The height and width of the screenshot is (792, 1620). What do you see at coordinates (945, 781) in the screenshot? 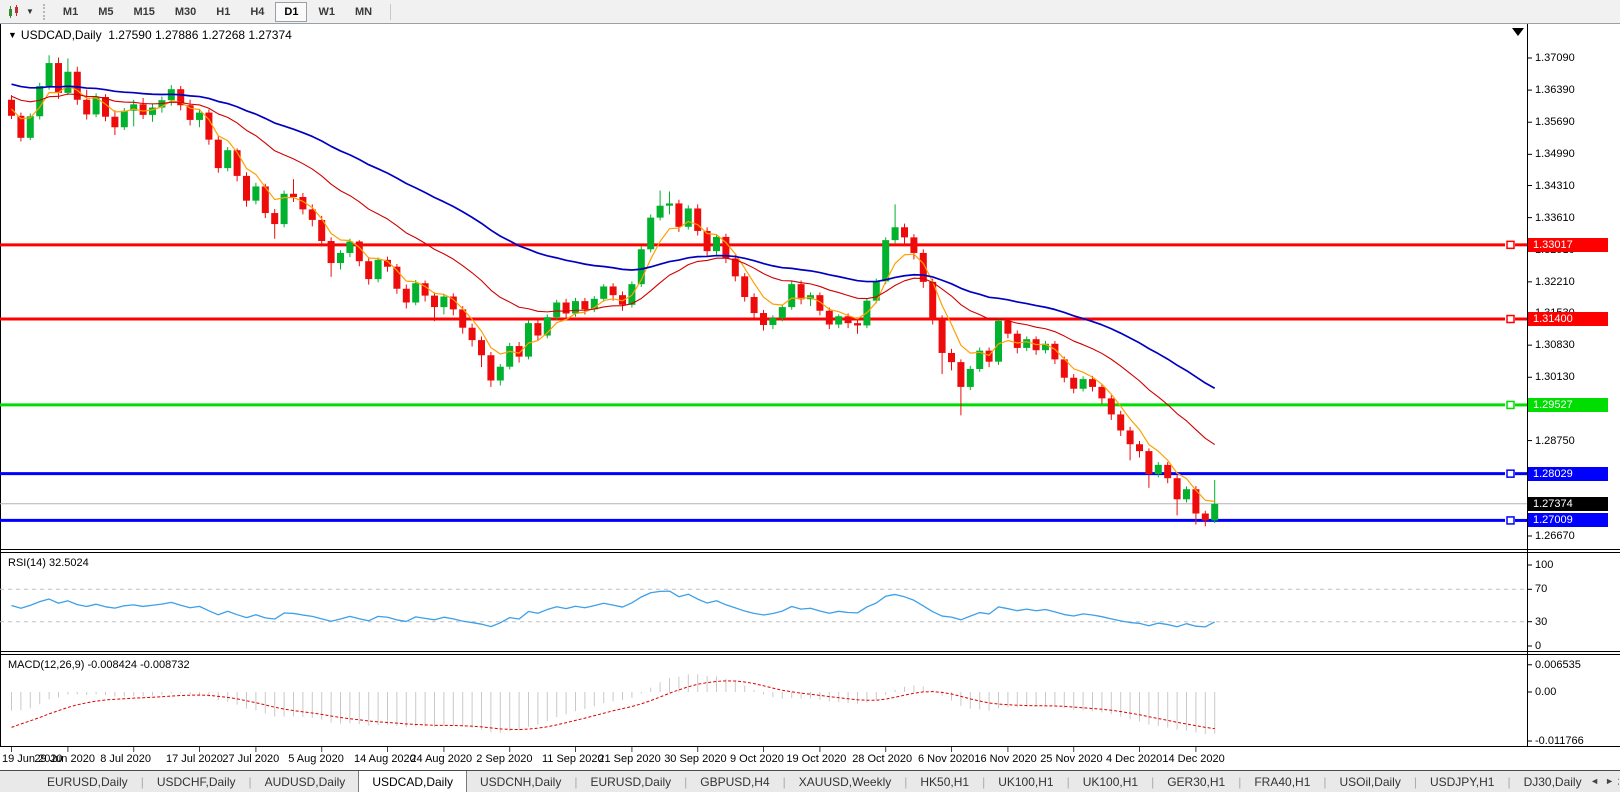
I see `tab-hk50-h1: HK50,H1` at bounding box center [945, 781].